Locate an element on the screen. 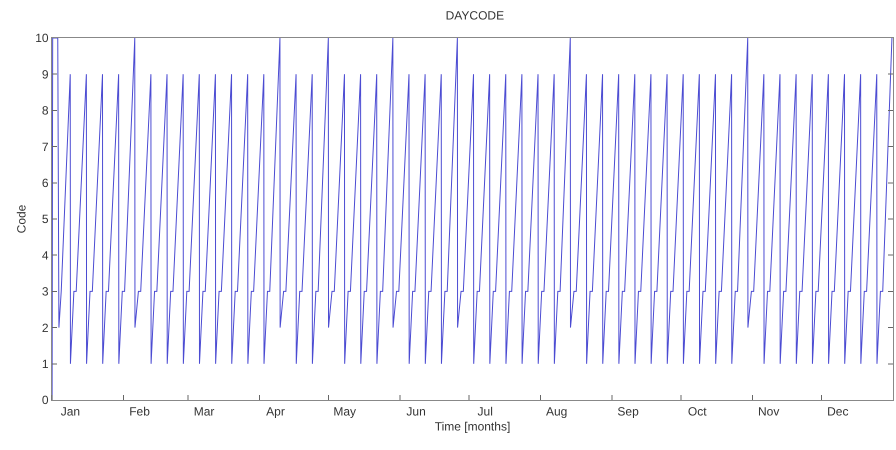 This screenshot has height=450, width=896. y-tick-label: 6 is located at coordinates (45, 183).